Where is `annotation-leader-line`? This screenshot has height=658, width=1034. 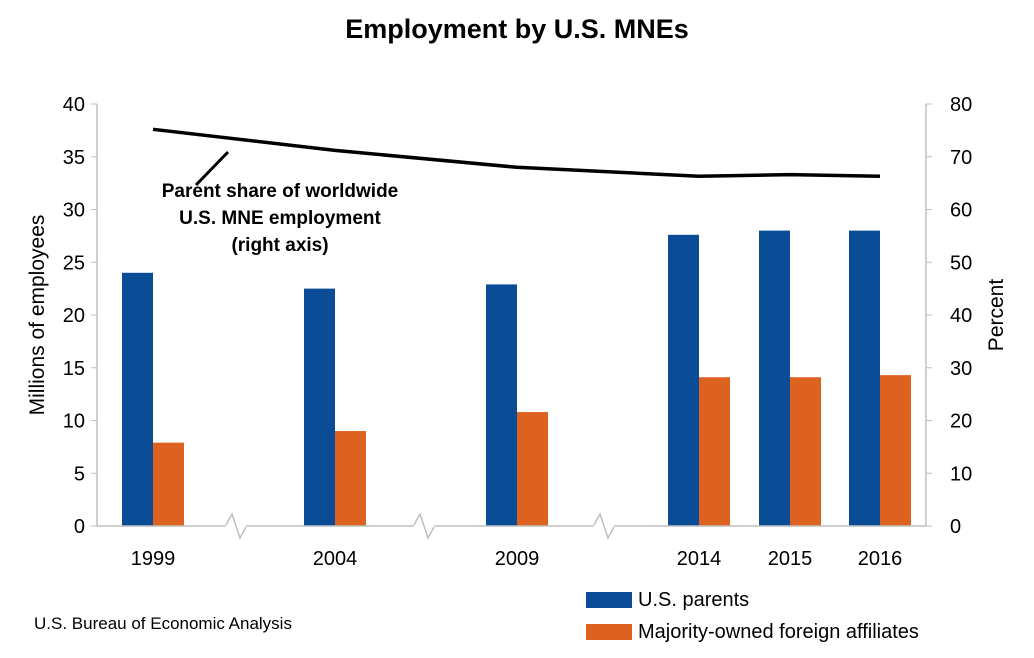 annotation-leader-line is located at coordinates (212, 168).